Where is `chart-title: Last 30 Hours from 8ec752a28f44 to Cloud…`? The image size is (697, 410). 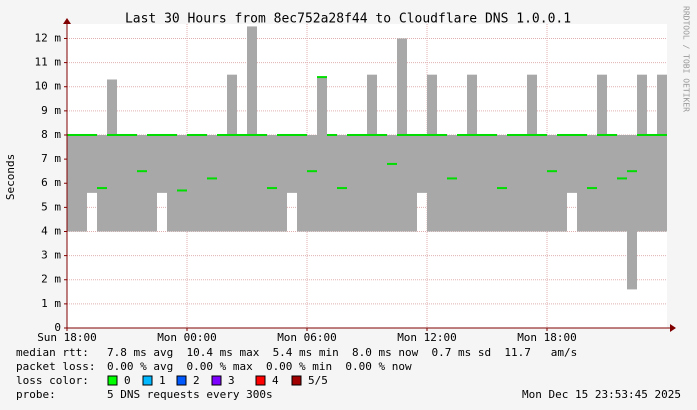 chart-title: Last 30 Hours from 8ec752a28f44 to Cloud… is located at coordinates (348, 19).